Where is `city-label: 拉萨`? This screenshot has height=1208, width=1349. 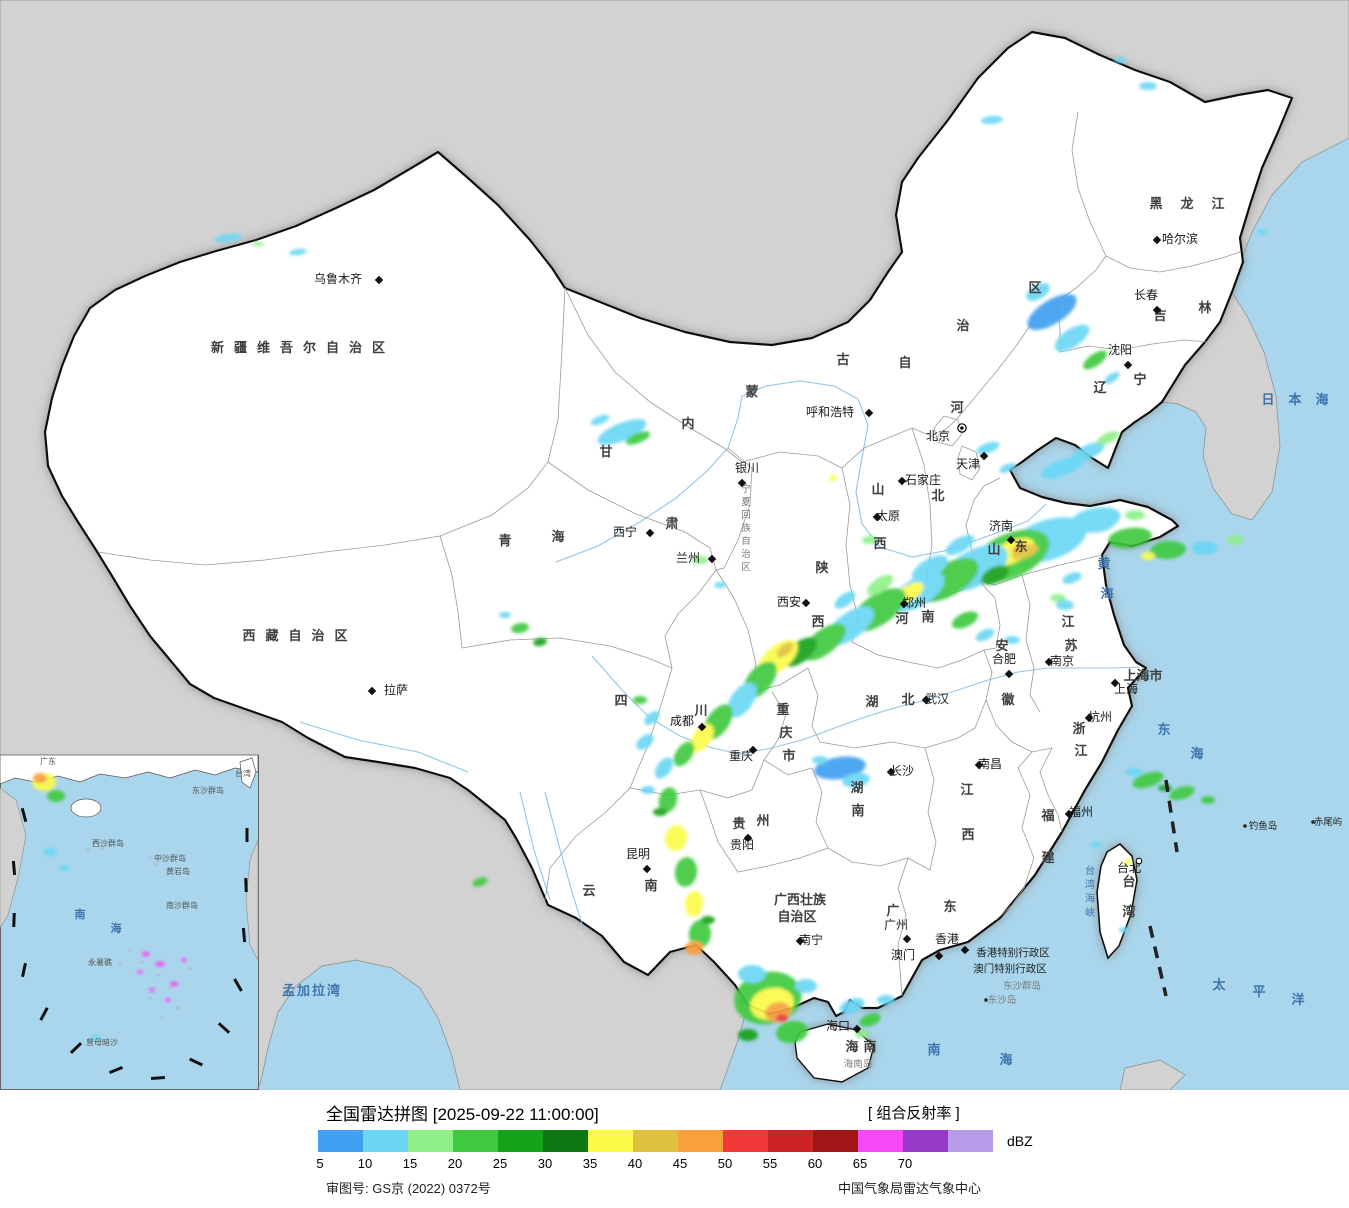
city-label: 拉萨 is located at coordinates (396, 689).